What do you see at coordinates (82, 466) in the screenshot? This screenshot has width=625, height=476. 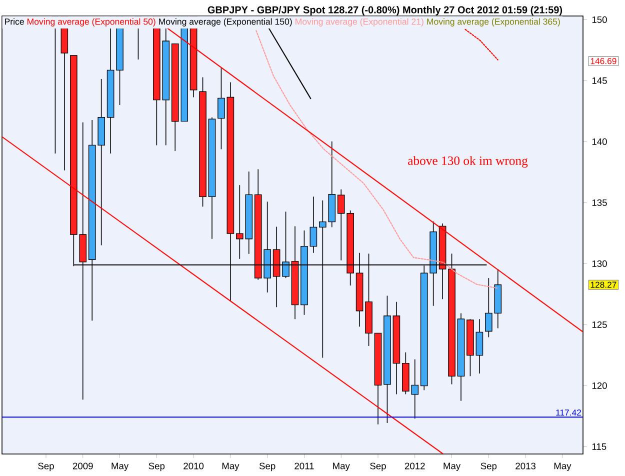 I see `x-tick-label: 2009` at bounding box center [82, 466].